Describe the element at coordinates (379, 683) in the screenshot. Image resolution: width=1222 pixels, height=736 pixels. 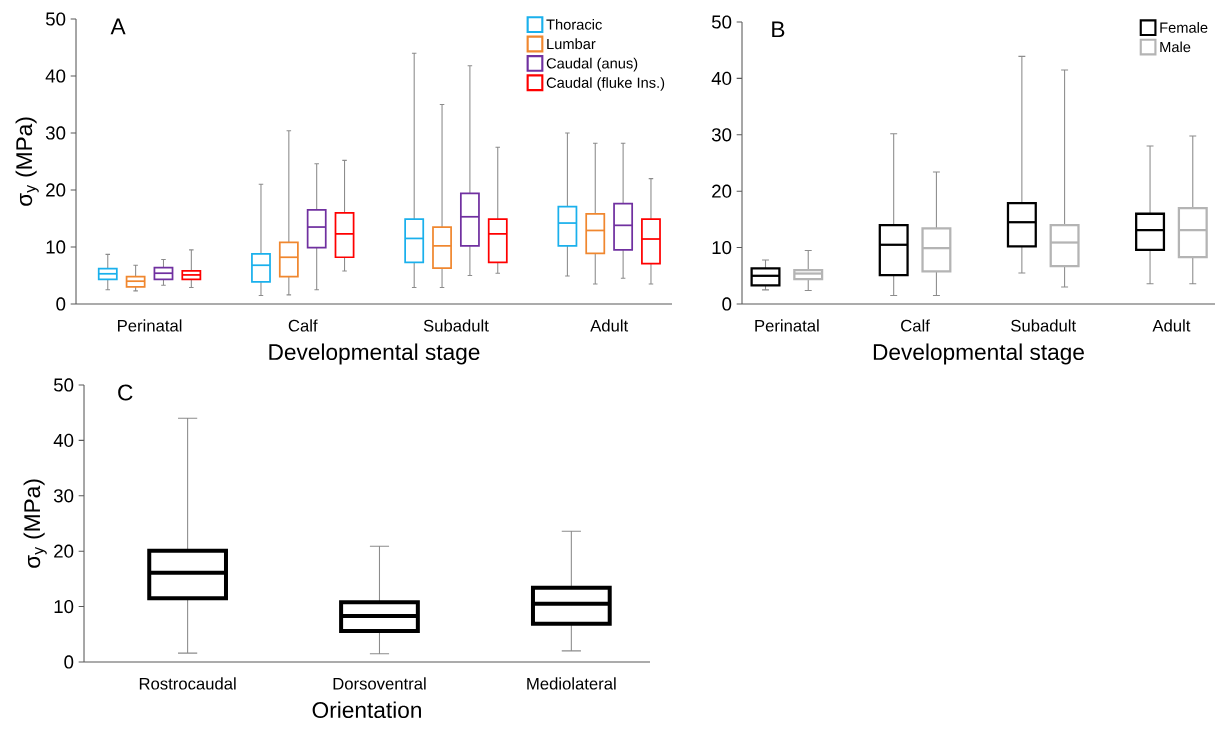
I see `x-tick-label: Dorsoventral` at that location.